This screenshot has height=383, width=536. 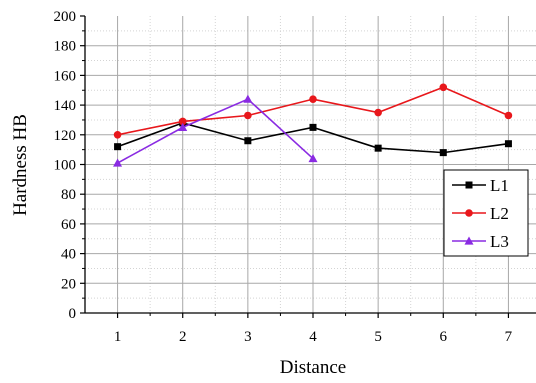 I want to click on x-tick-label: 6, so click(x=444, y=337).